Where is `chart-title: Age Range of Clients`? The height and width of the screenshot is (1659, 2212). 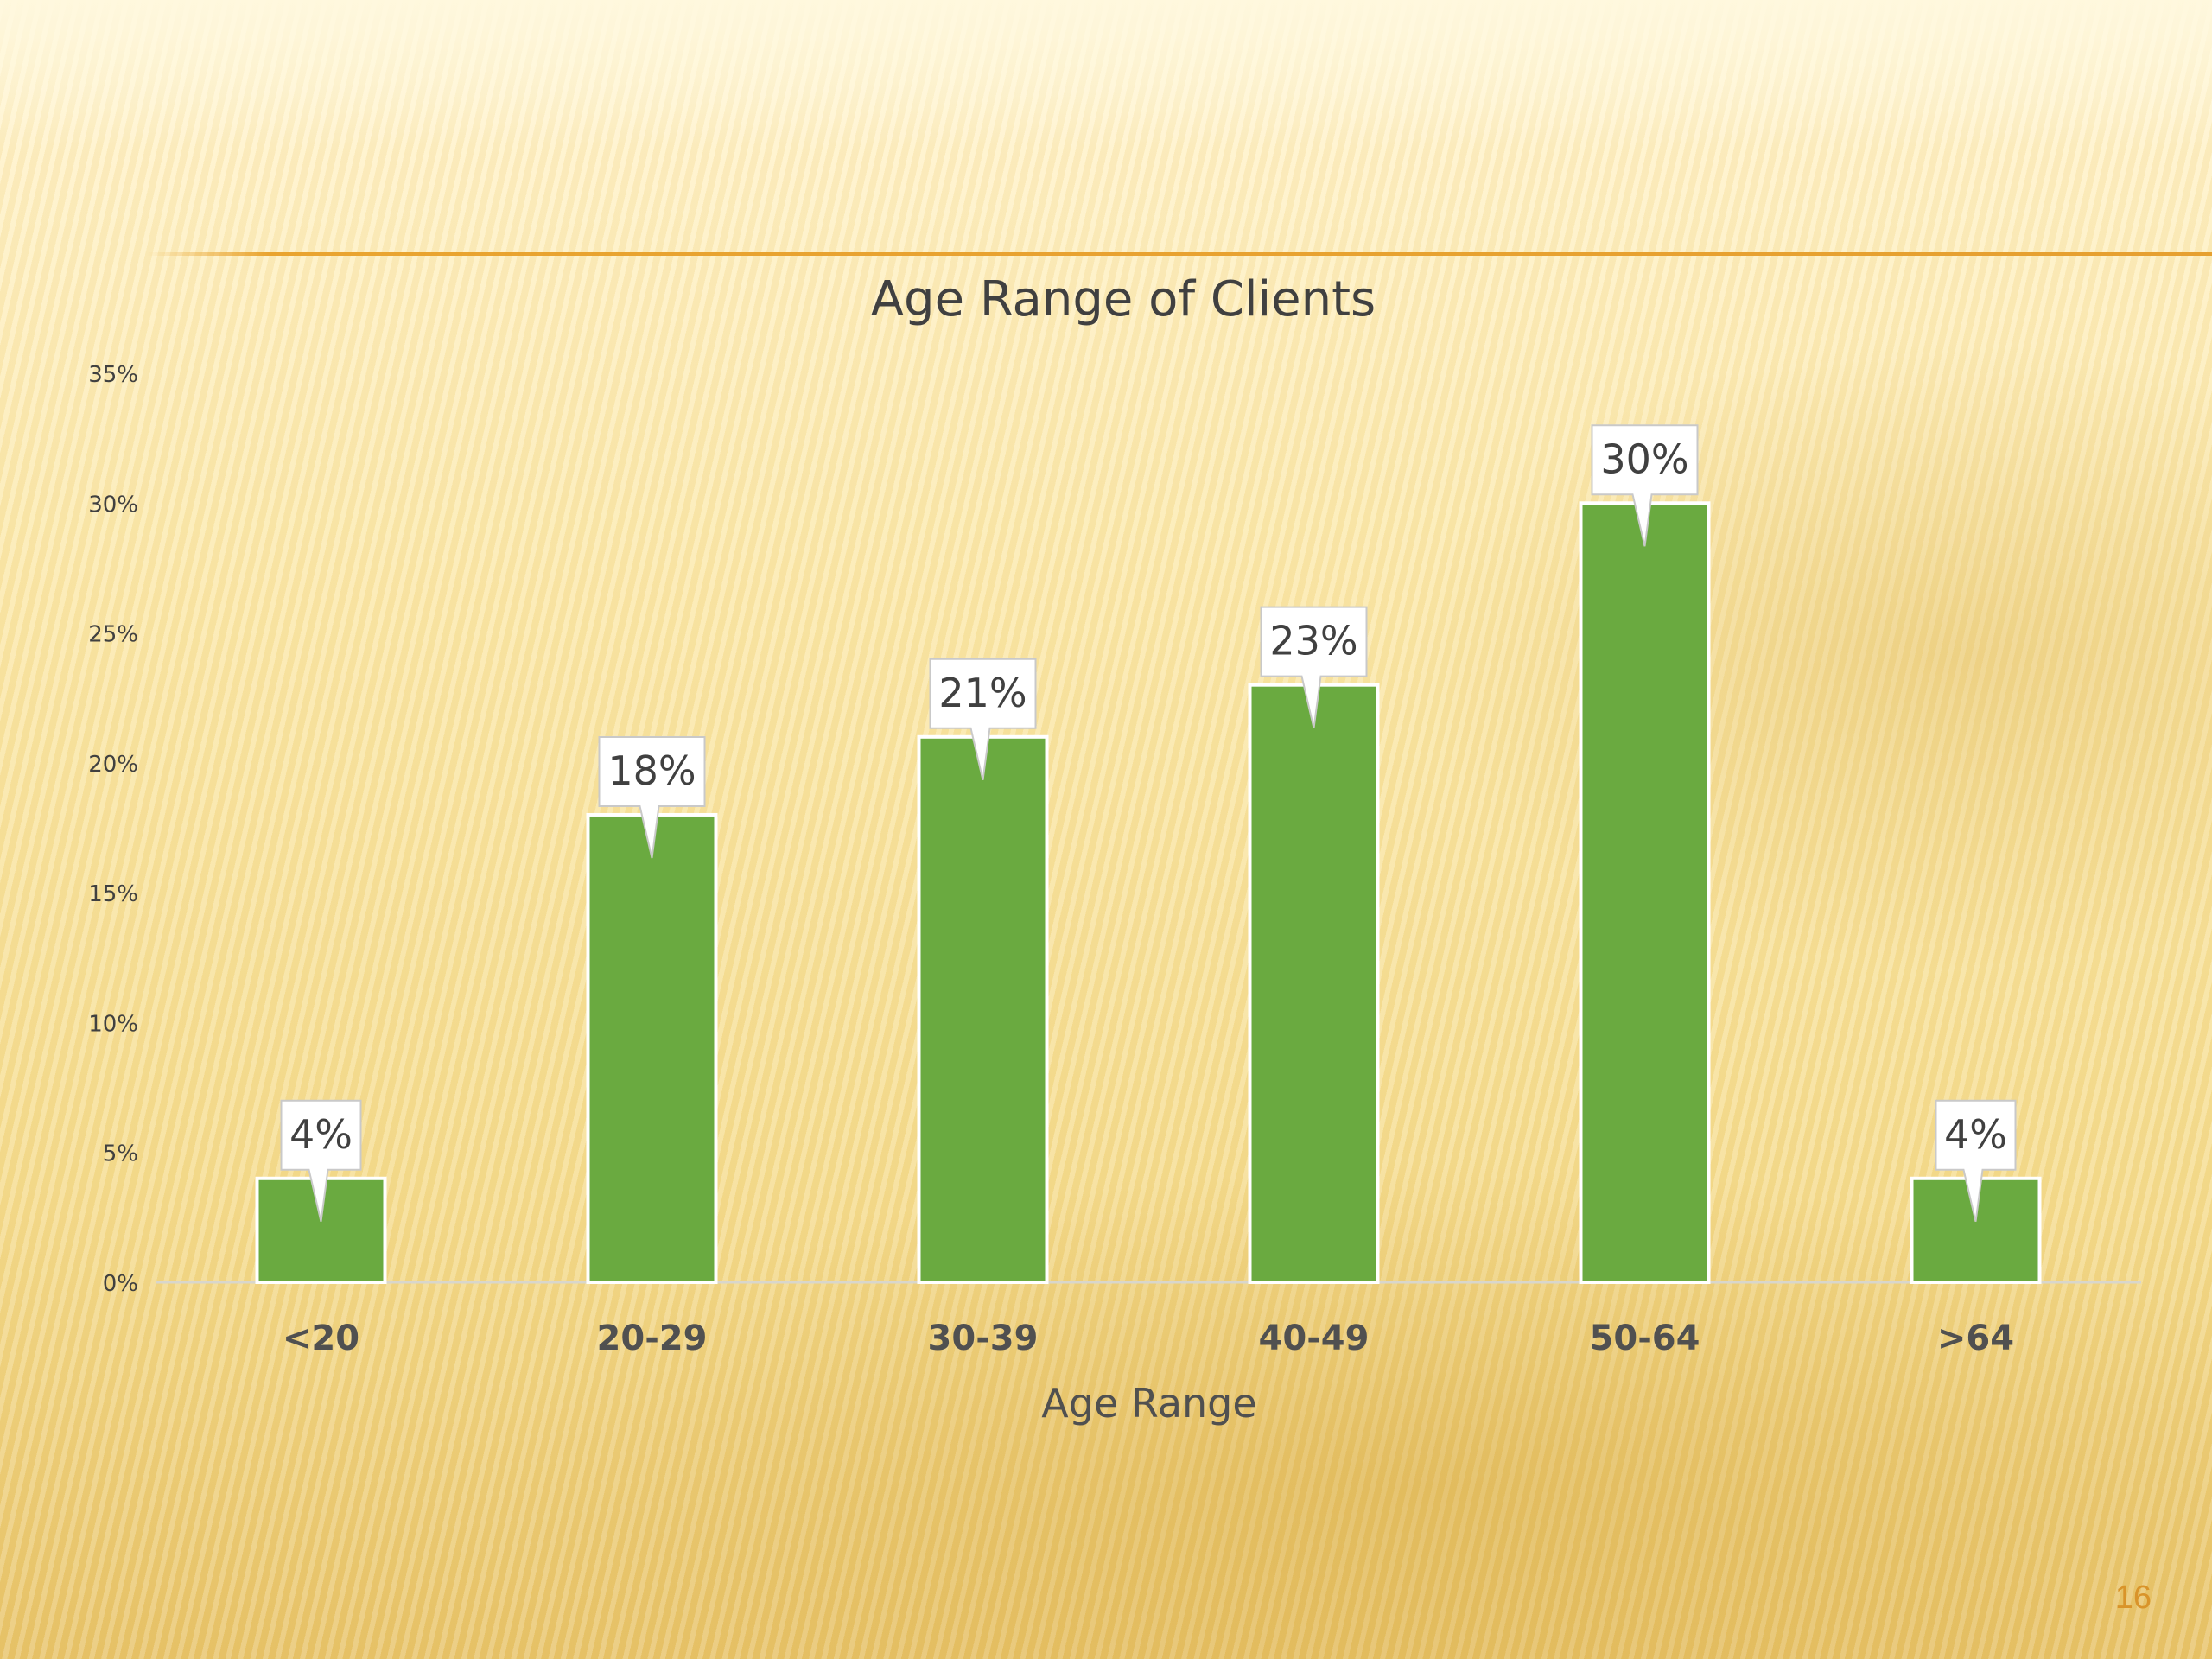 chart-title: Age Range of Clients is located at coordinates (1123, 299).